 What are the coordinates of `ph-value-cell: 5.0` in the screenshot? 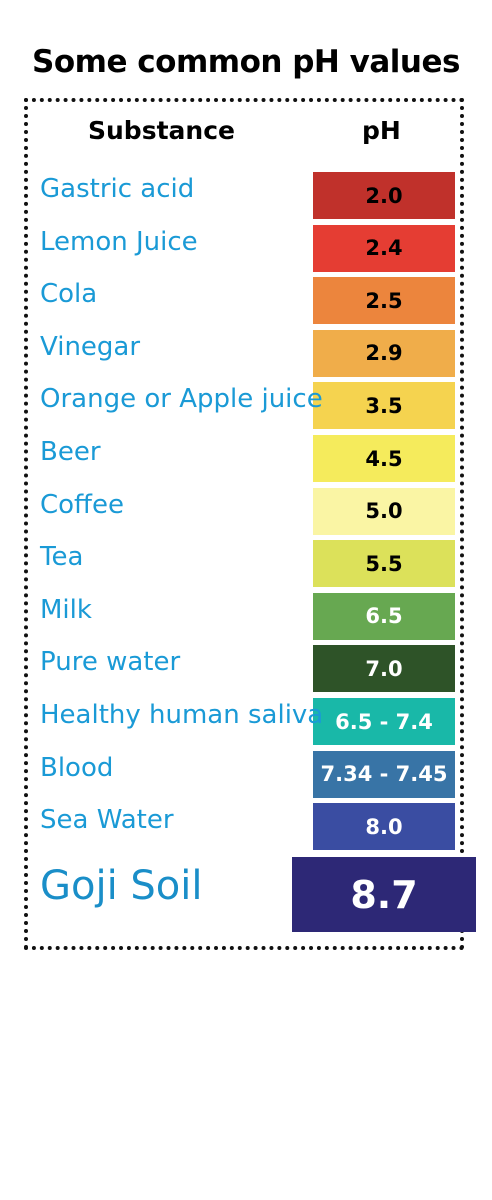 It's located at (384, 511).